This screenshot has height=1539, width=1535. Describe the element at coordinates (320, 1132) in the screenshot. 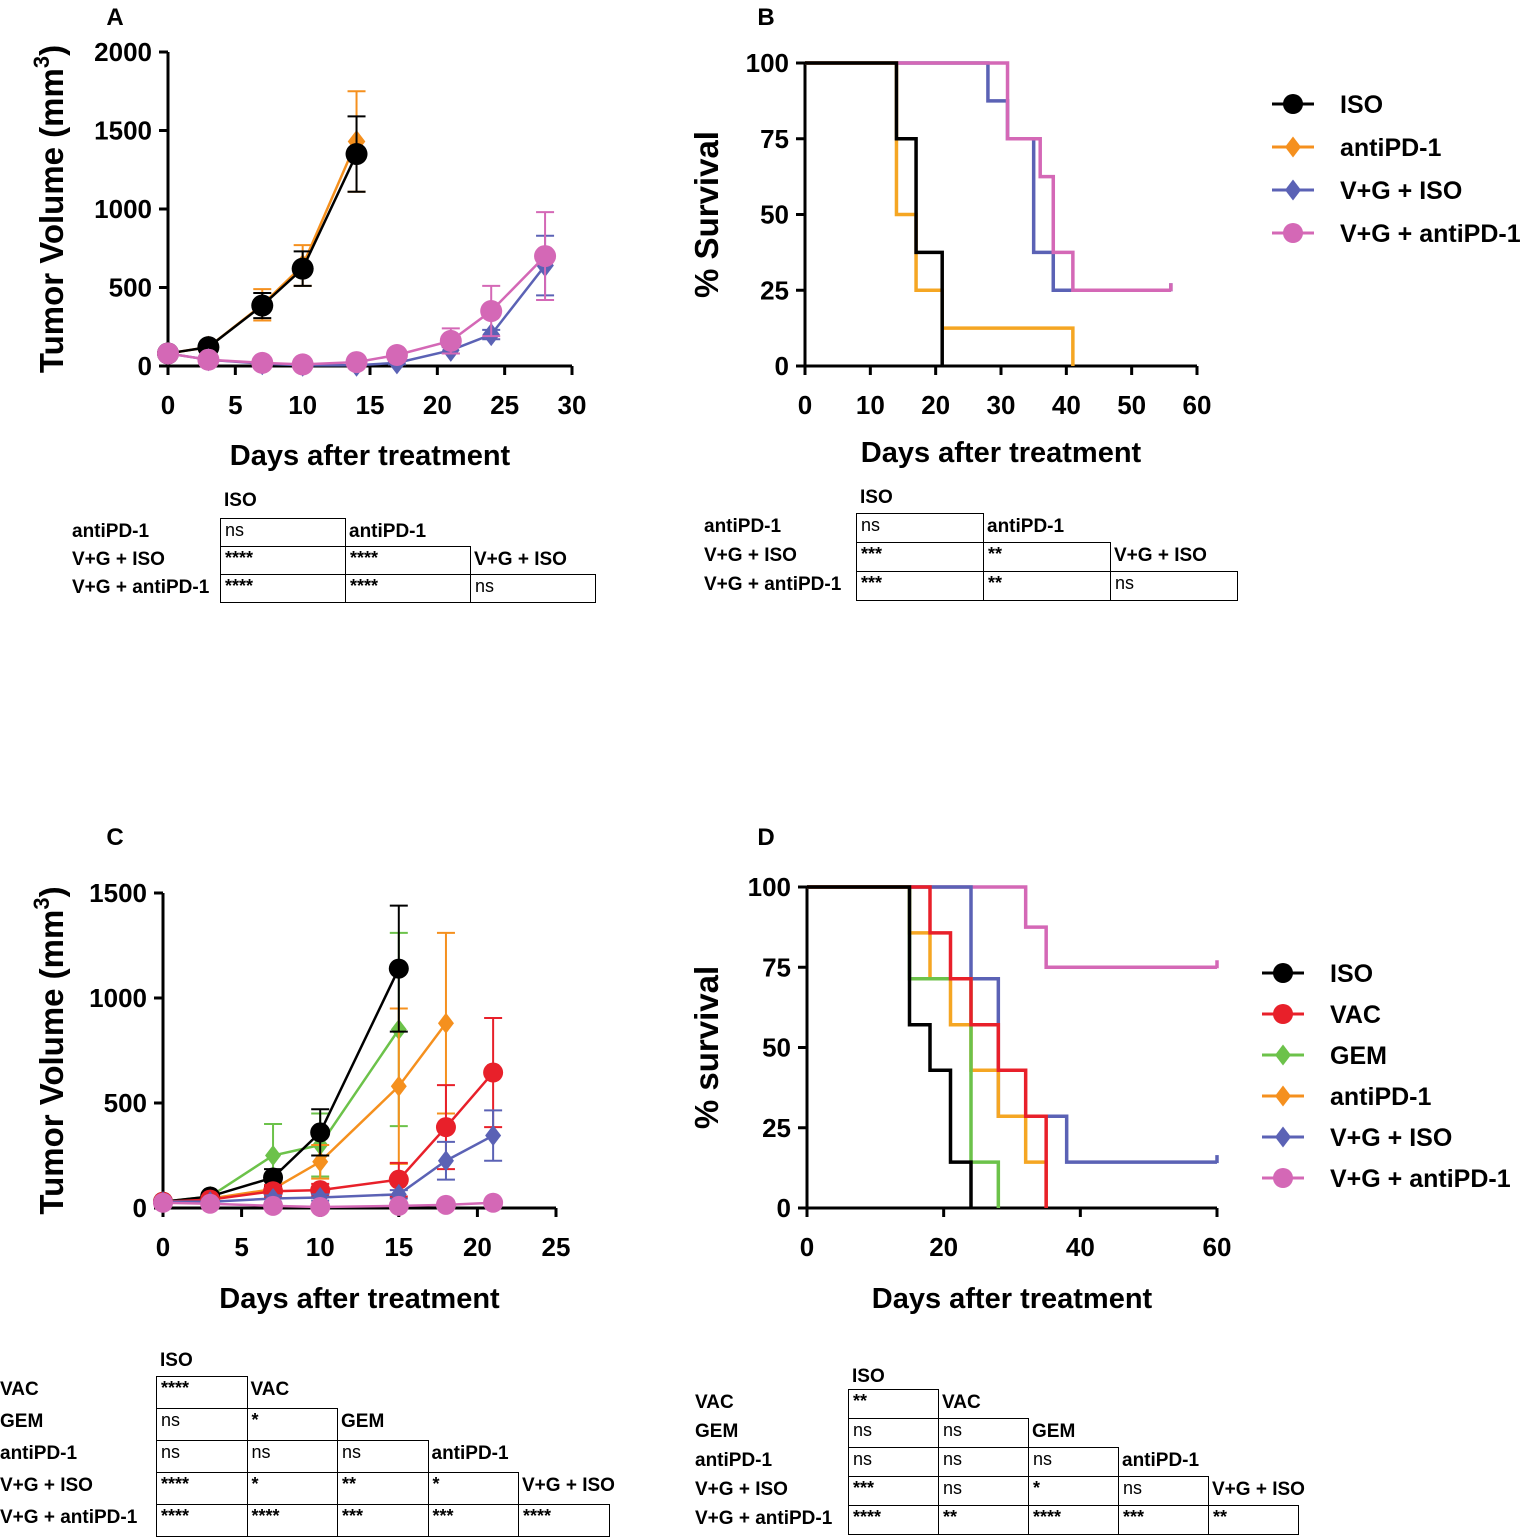

I see `data-point-iso-c` at that location.